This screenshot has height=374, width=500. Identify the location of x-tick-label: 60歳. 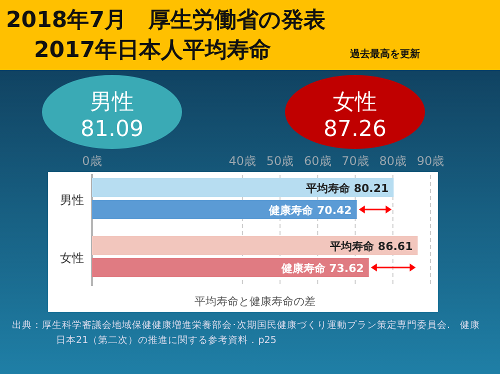
(318, 161).